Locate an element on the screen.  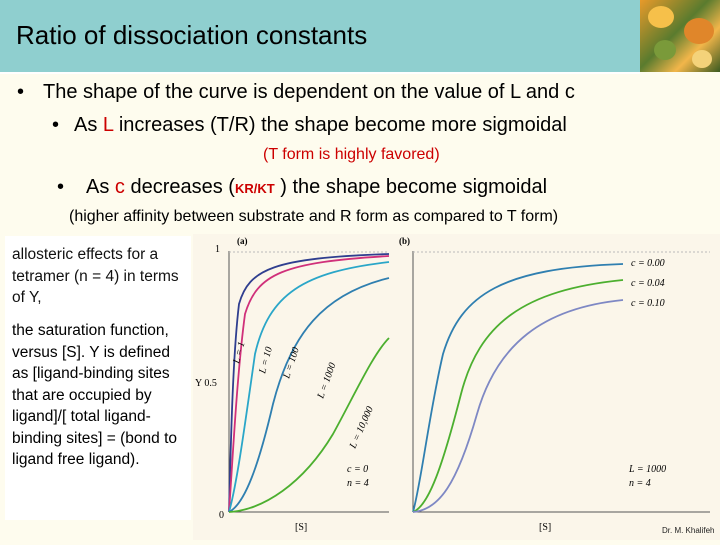
label-c-010: c = 0.10 is located at coordinates (648, 303).